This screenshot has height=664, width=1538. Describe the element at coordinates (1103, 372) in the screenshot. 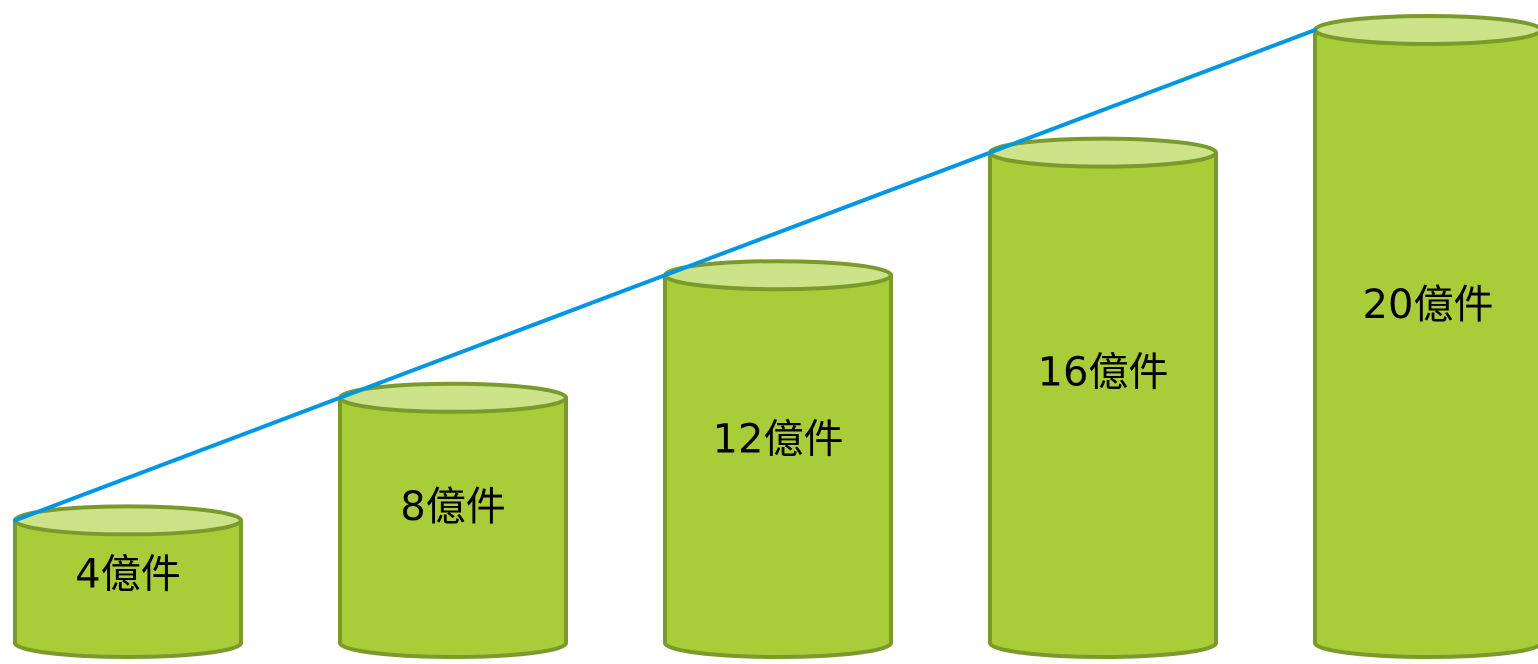

I see `data-label: 16億件` at that location.